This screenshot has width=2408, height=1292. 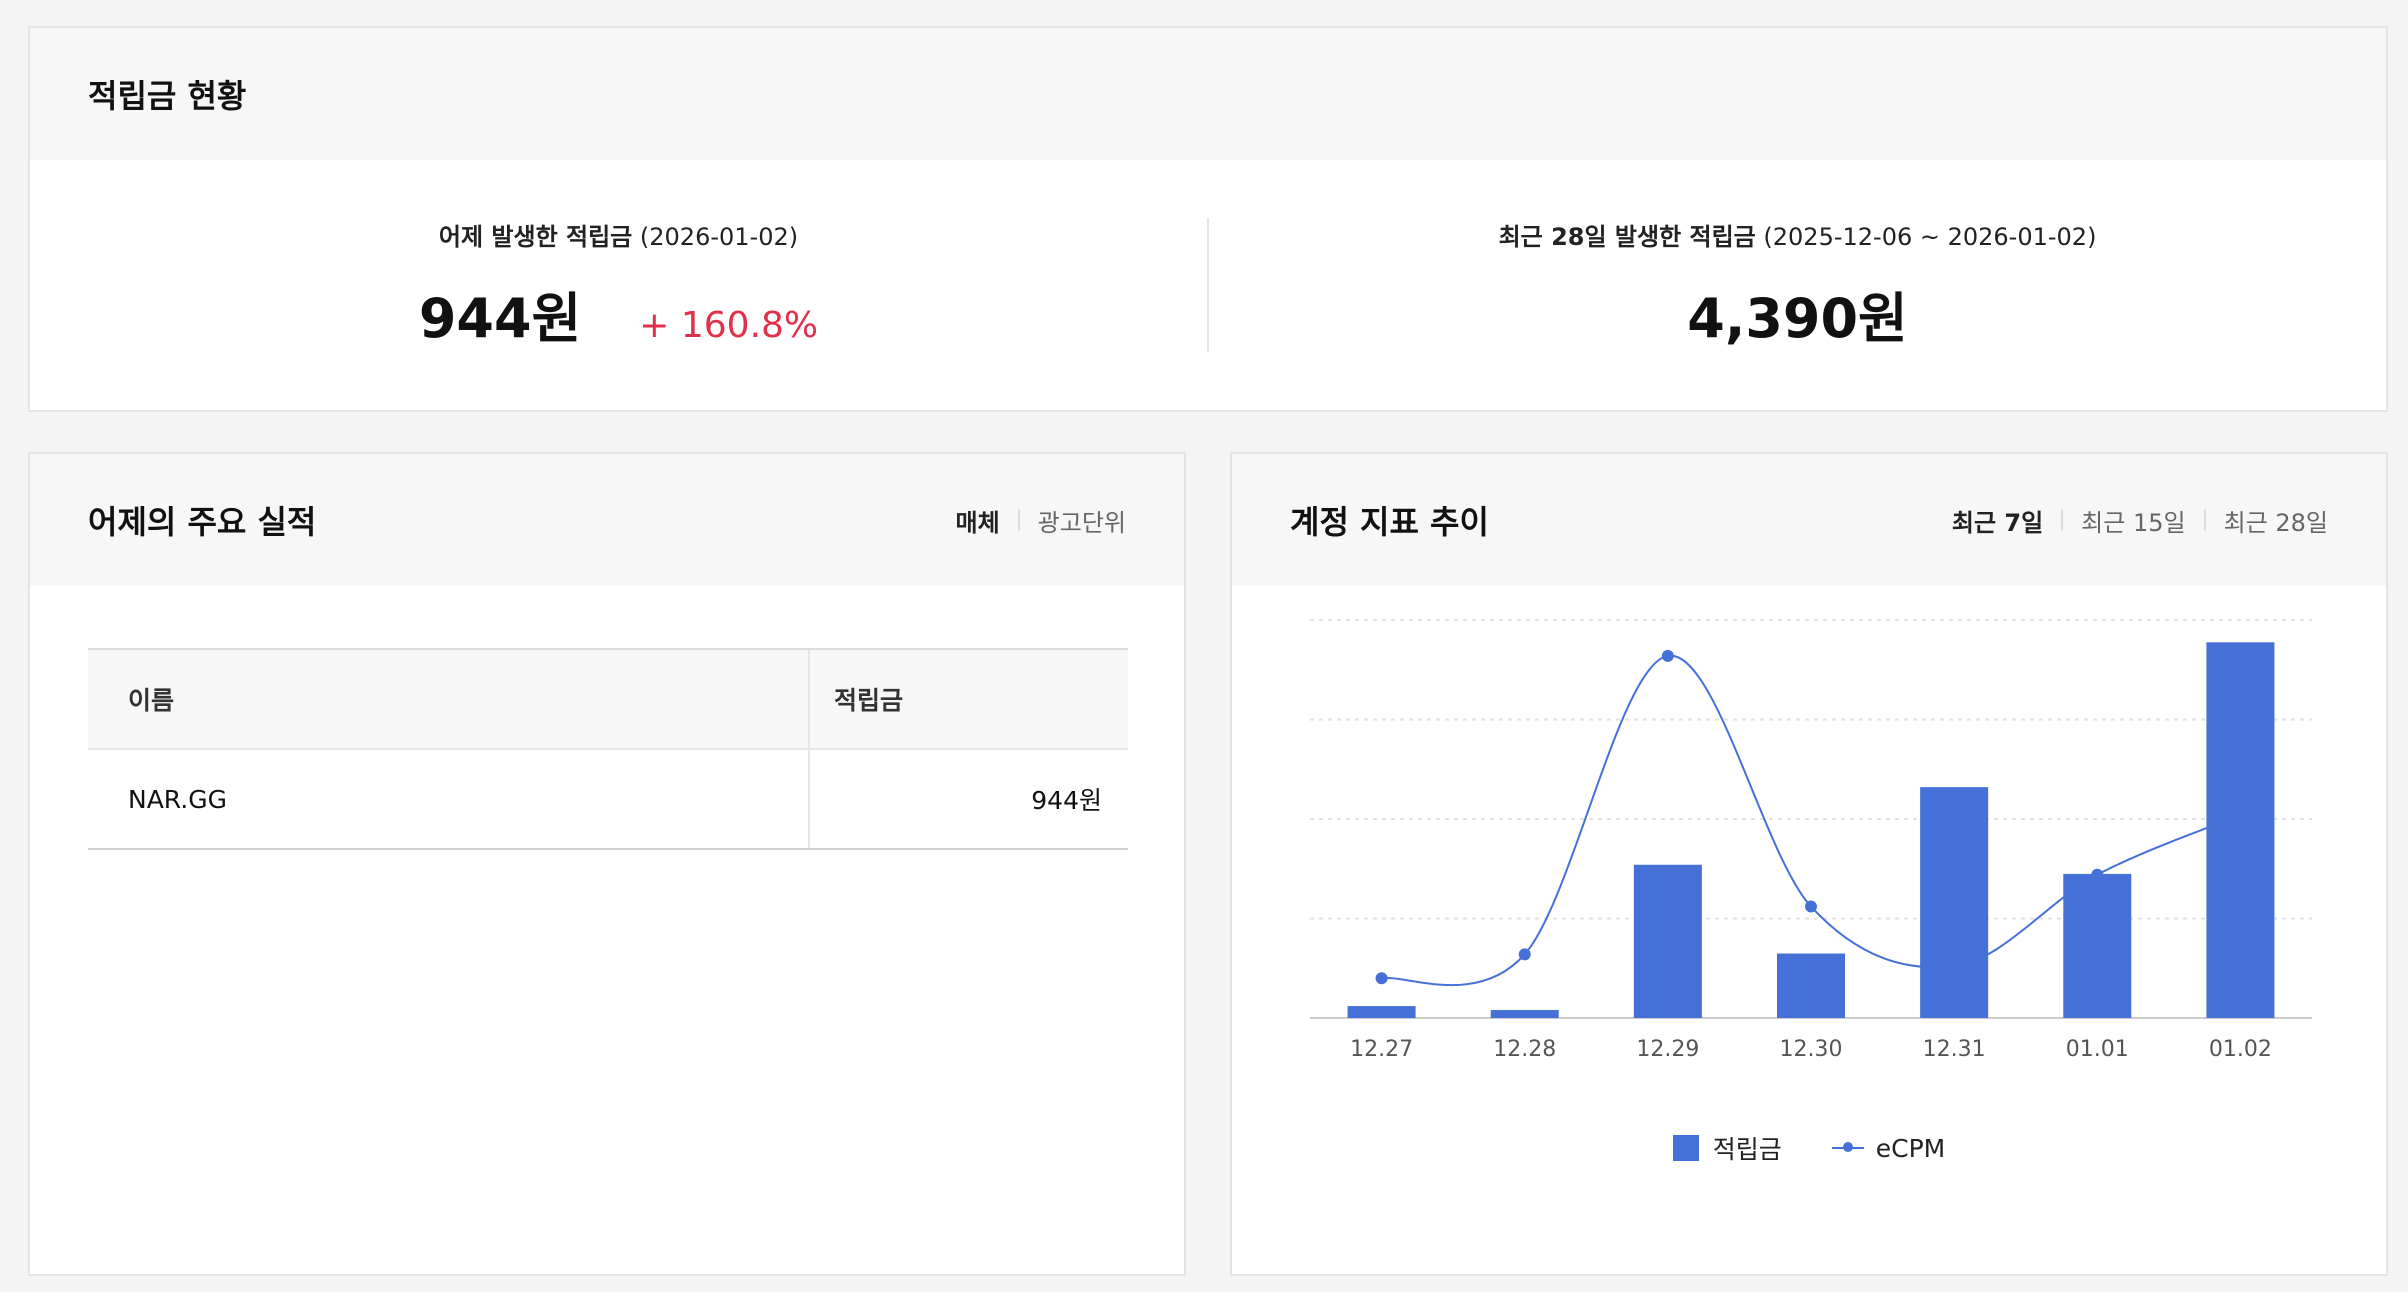 What do you see at coordinates (1066, 800) in the screenshot?
I see `row-earnings: 944원` at bounding box center [1066, 800].